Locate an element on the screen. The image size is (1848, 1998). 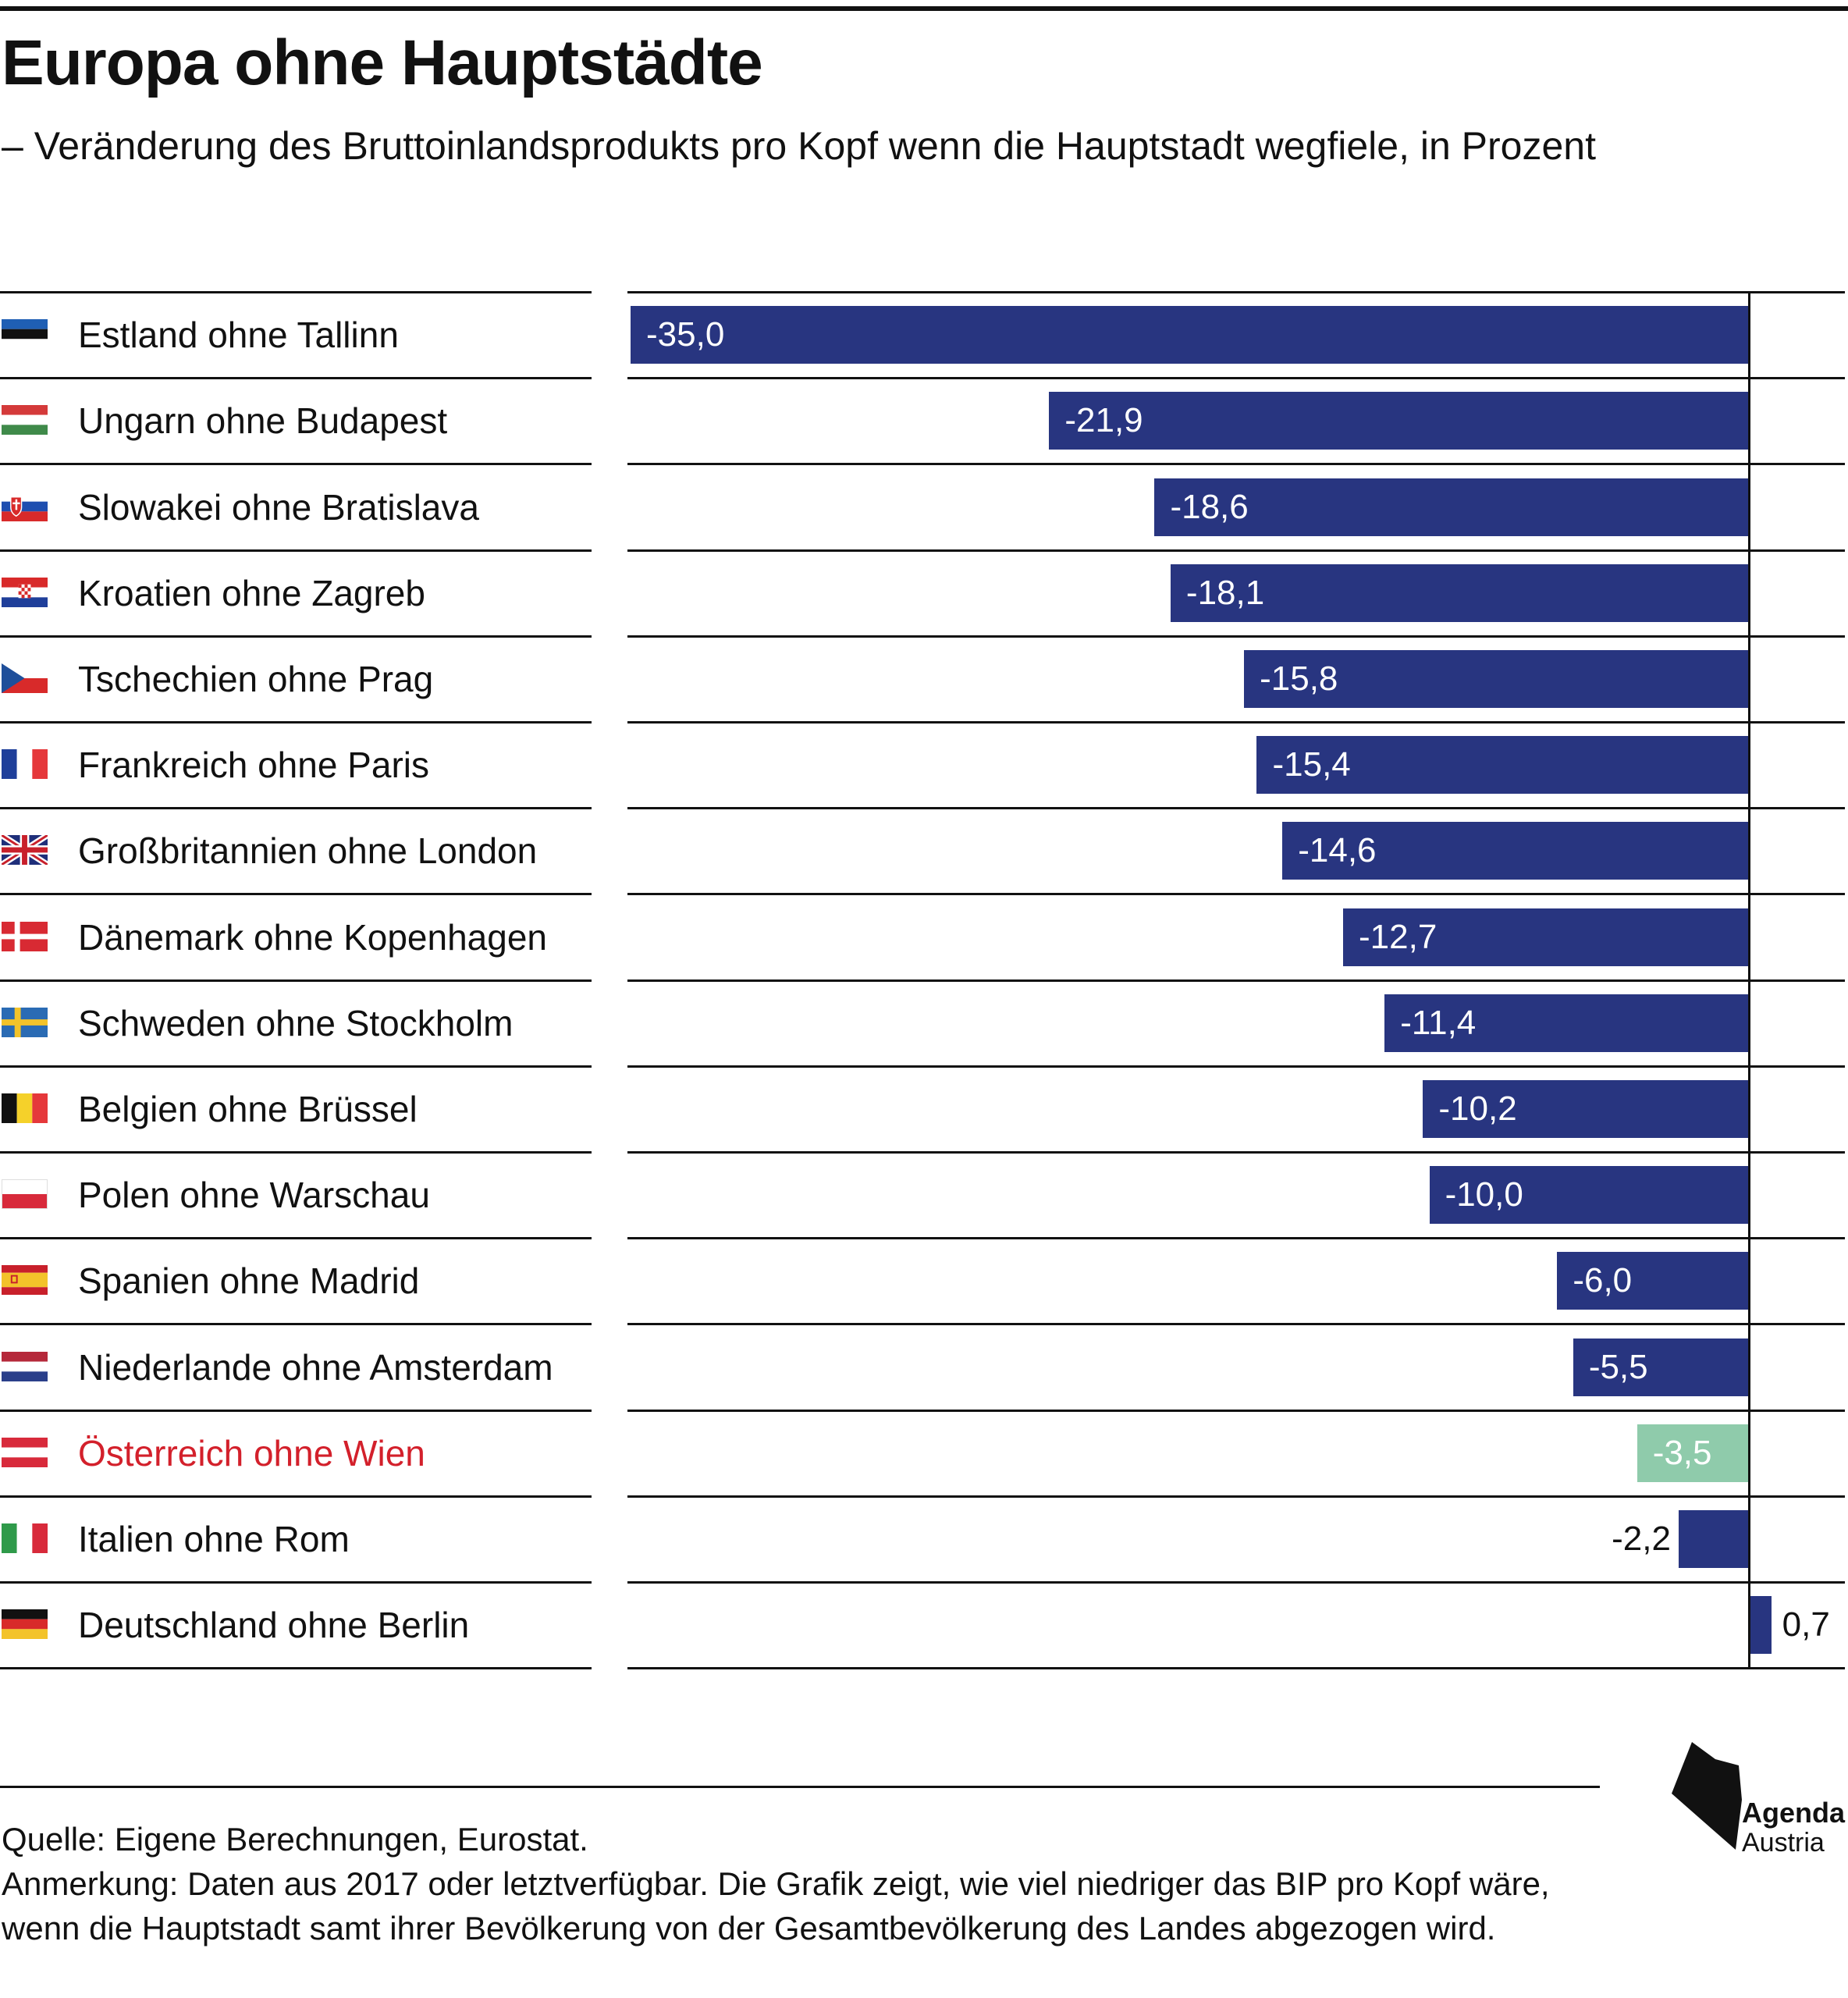
data-label: -10,2 is located at coordinates (1477, 1108).